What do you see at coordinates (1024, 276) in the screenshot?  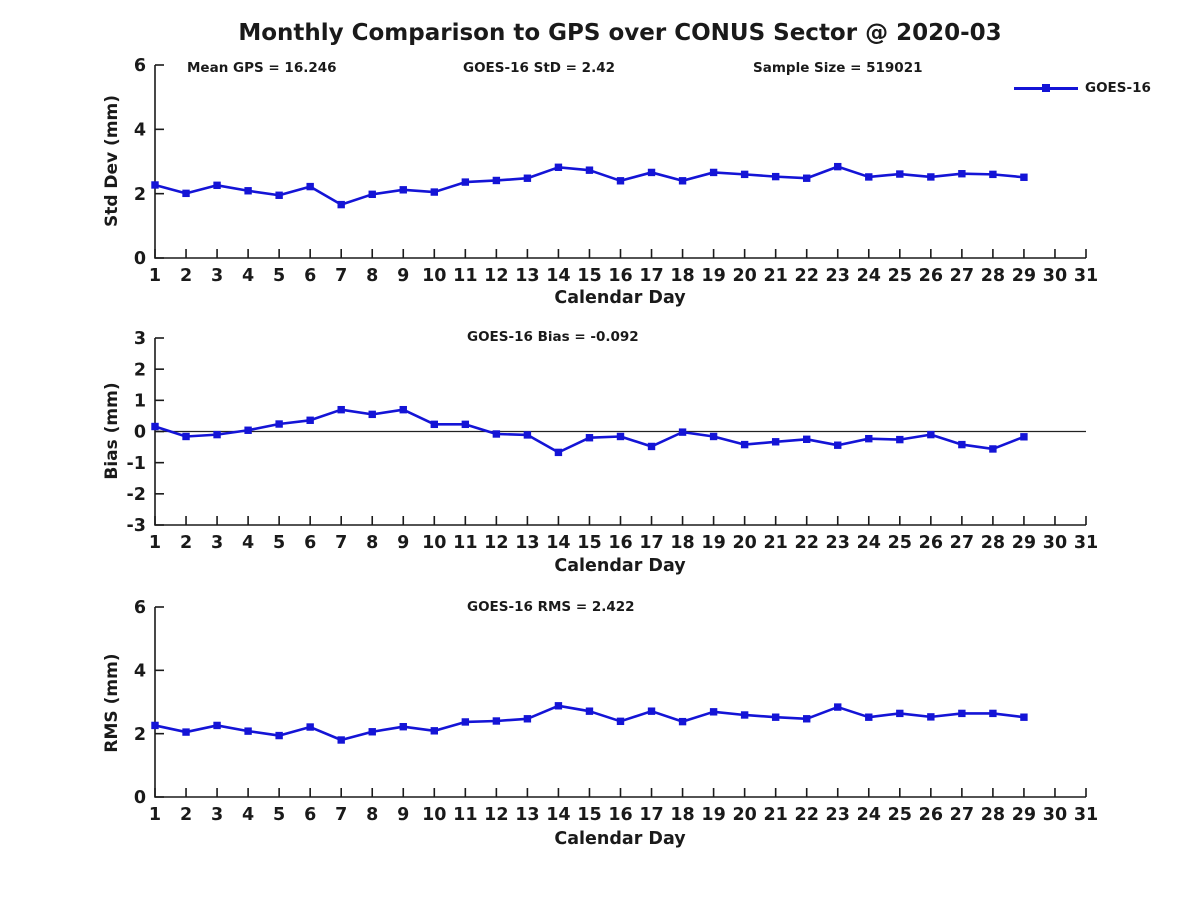 I see `std-dev-x-tick-label: 29` at bounding box center [1024, 276].